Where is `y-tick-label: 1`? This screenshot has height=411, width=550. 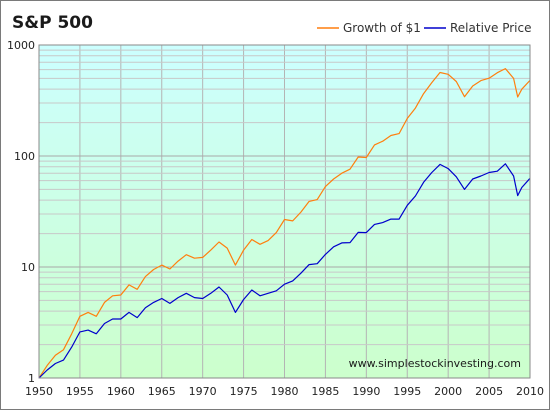
y-tick-label: 1 is located at coordinates (31, 378).